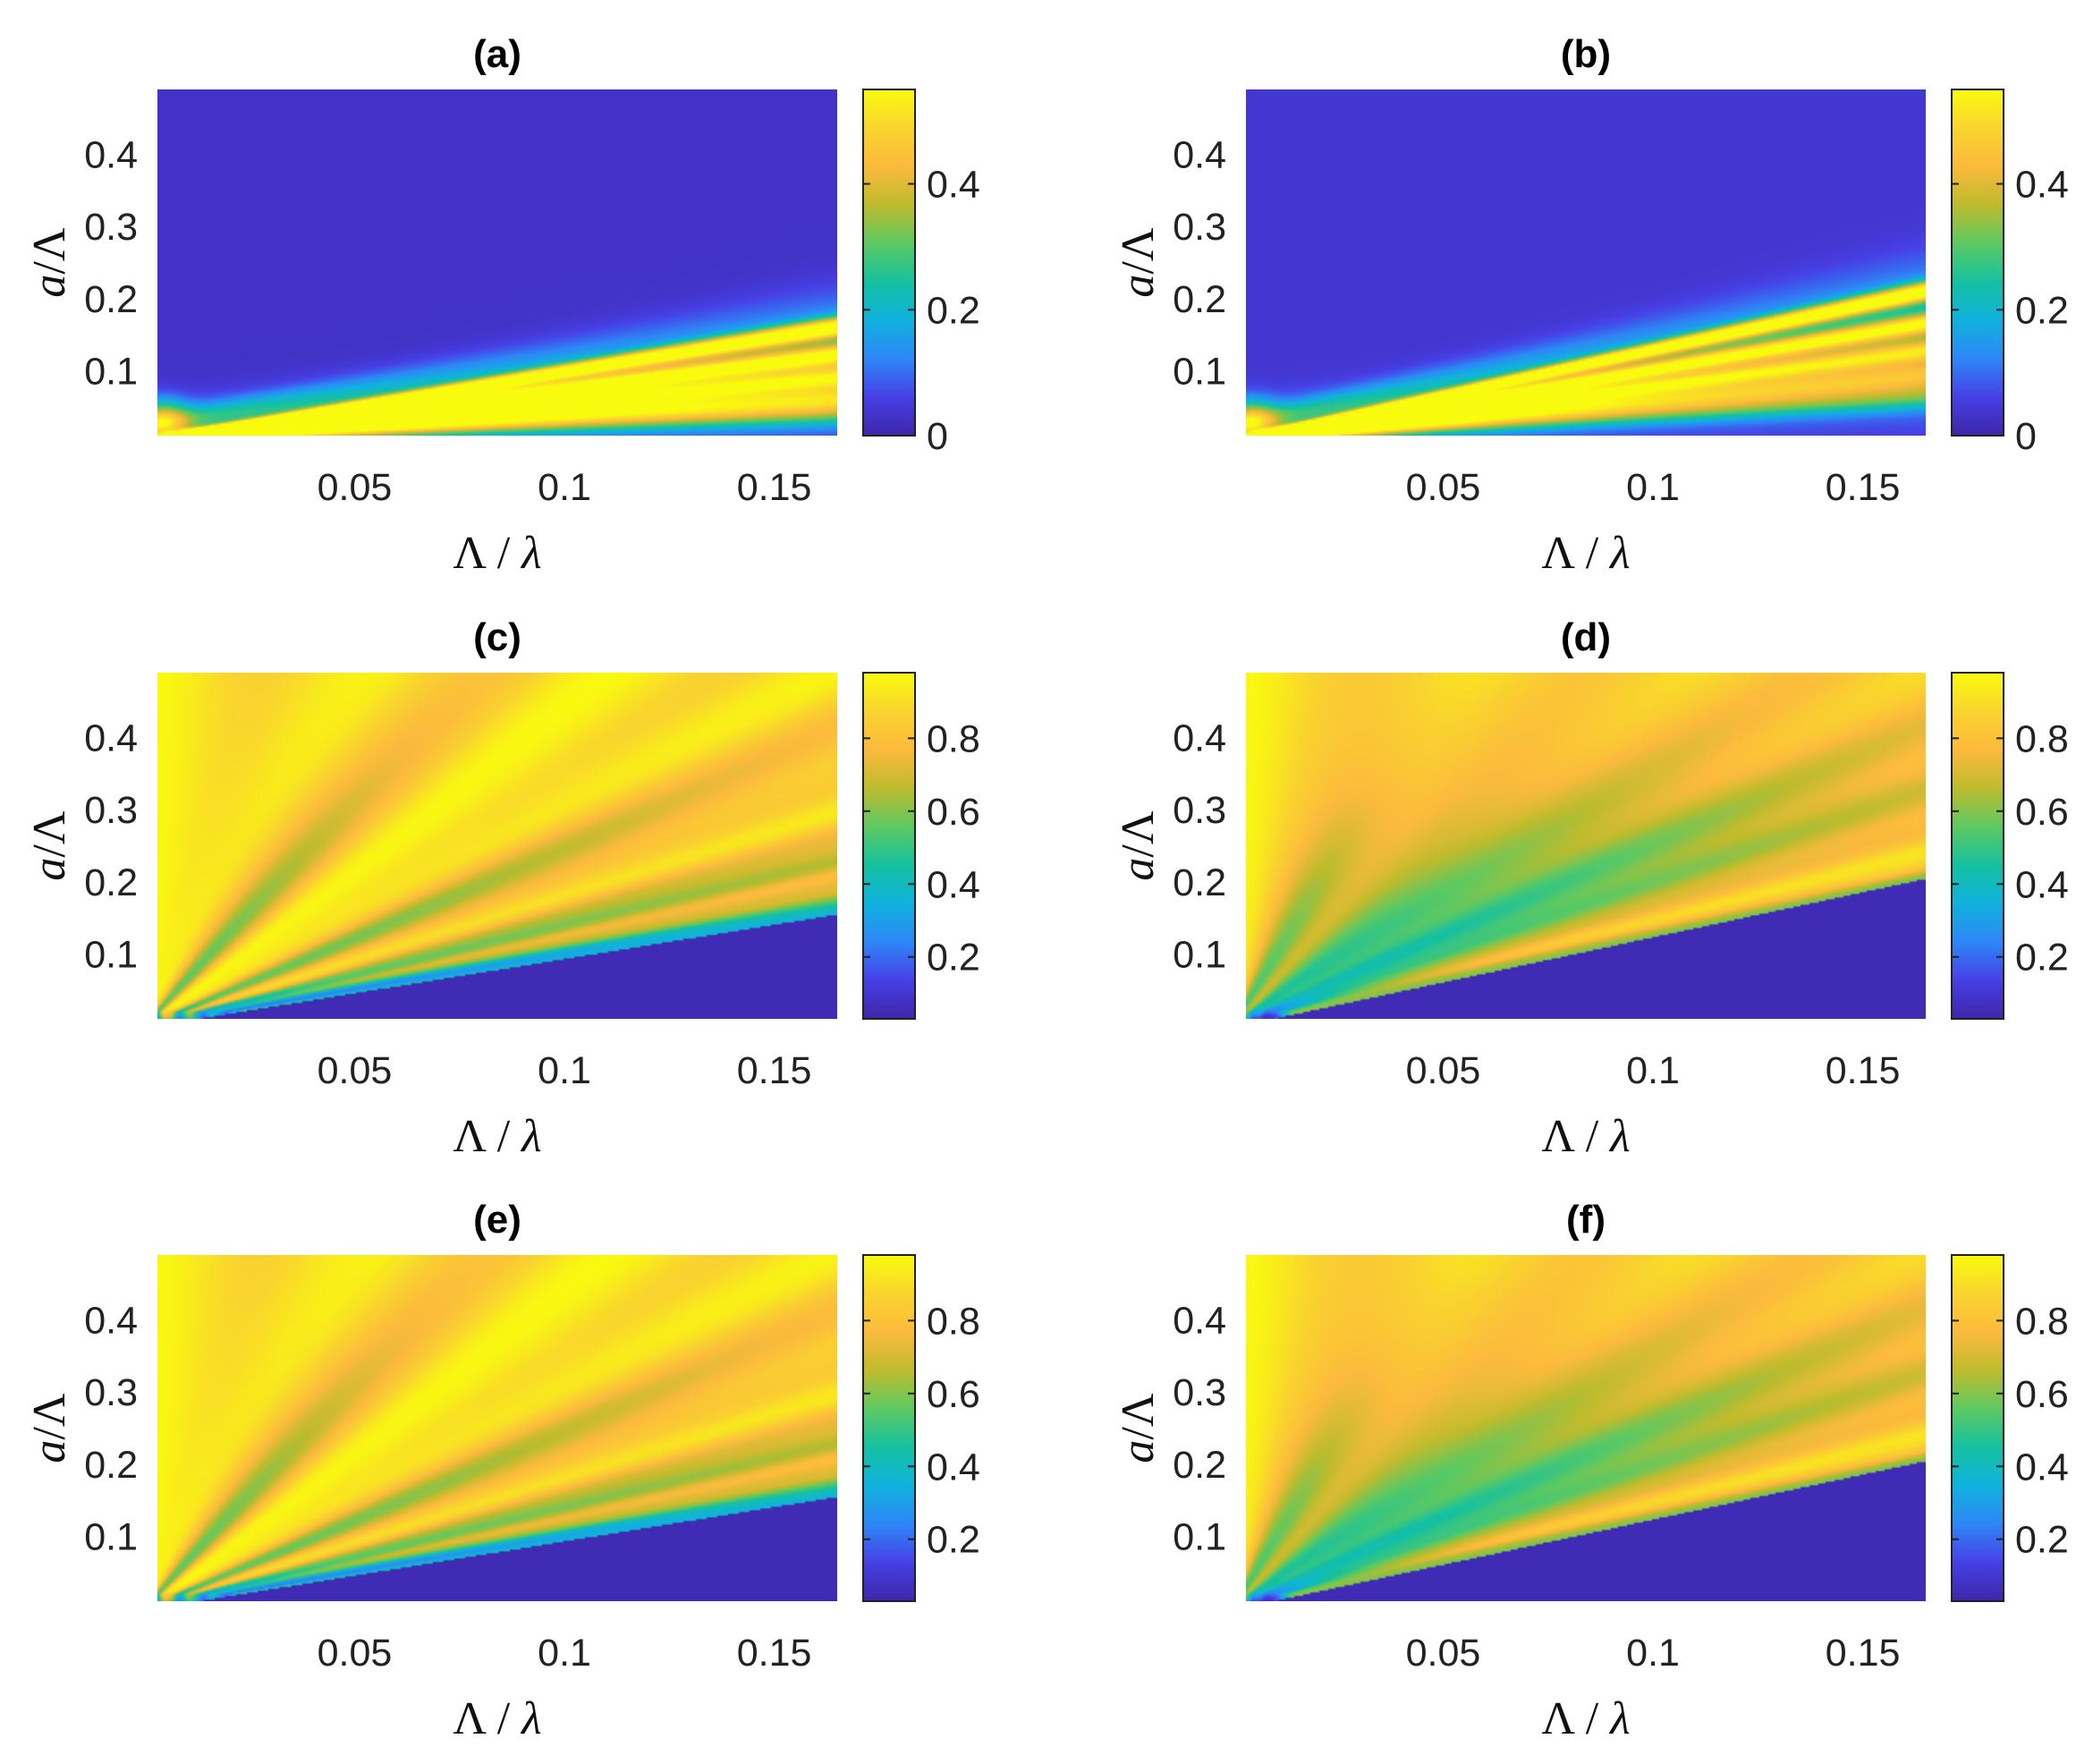 The width and height of the screenshot is (2093, 1764). What do you see at coordinates (1586, 637) in the screenshot?
I see `panel-title: (d)` at bounding box center [1586, 637].